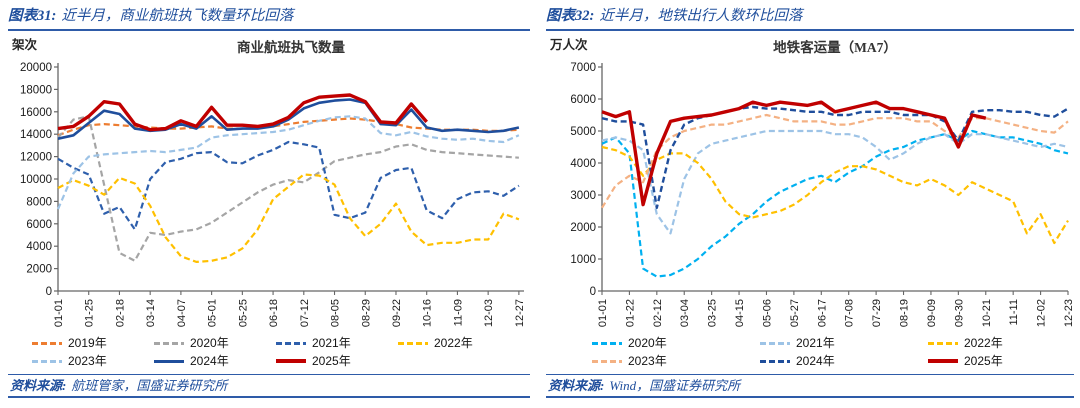 This screenshot has height=408, width=1080. I want to click on x-tick-label: 10-21, so click(987, 313).